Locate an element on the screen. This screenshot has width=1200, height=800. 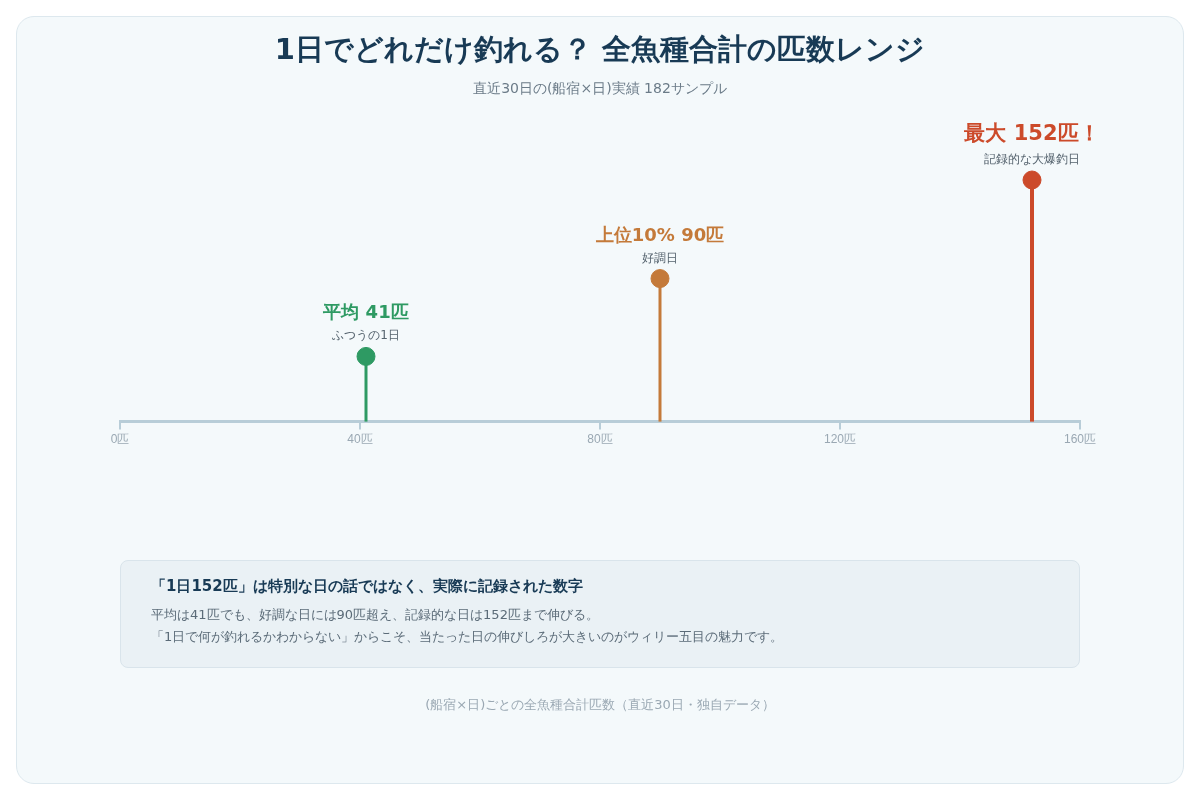
annotation: ふつうの1日 is located at coordinates (365, 335).